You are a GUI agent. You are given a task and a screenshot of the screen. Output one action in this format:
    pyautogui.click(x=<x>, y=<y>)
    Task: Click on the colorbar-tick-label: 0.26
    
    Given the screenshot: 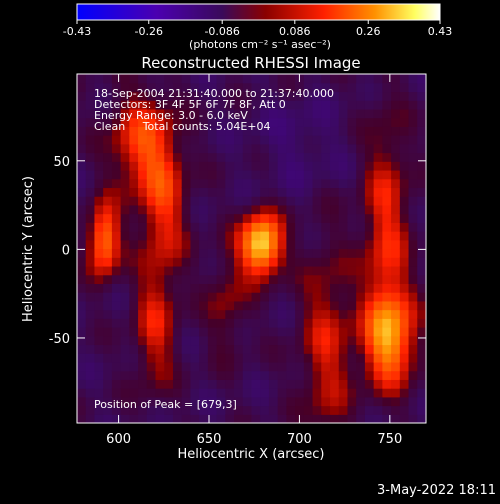 What is the action you would take?
    pyautogui.click(x=368, y=31)
    